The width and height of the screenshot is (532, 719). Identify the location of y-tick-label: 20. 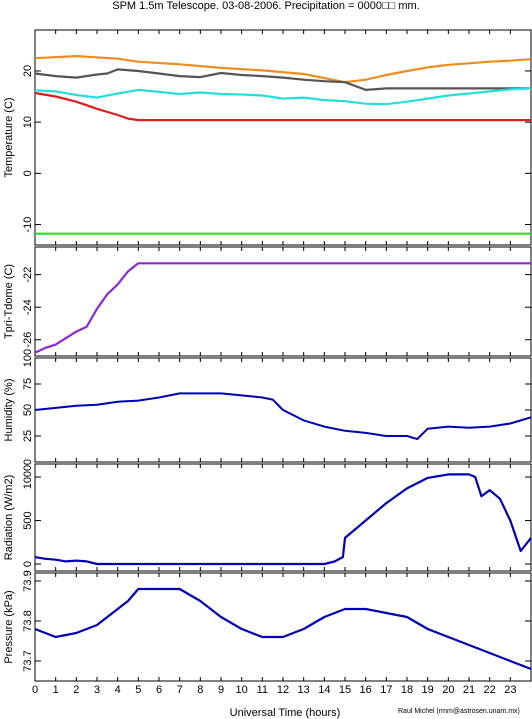
(28, 71).